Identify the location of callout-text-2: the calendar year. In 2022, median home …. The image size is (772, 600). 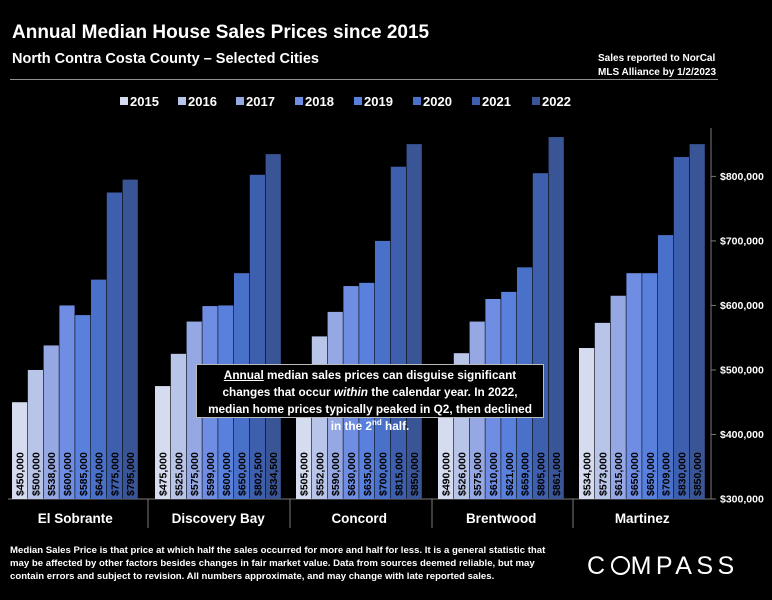
(370, 409).